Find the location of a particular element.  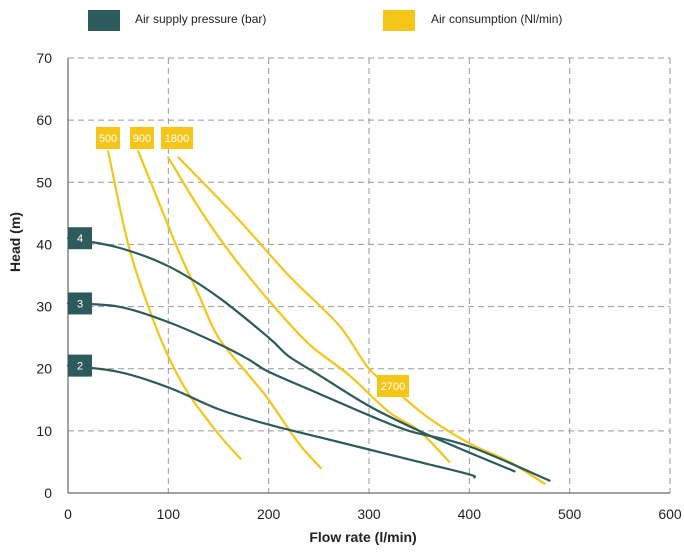

x-tick-label: 600 is located at coordinates (670, 514).